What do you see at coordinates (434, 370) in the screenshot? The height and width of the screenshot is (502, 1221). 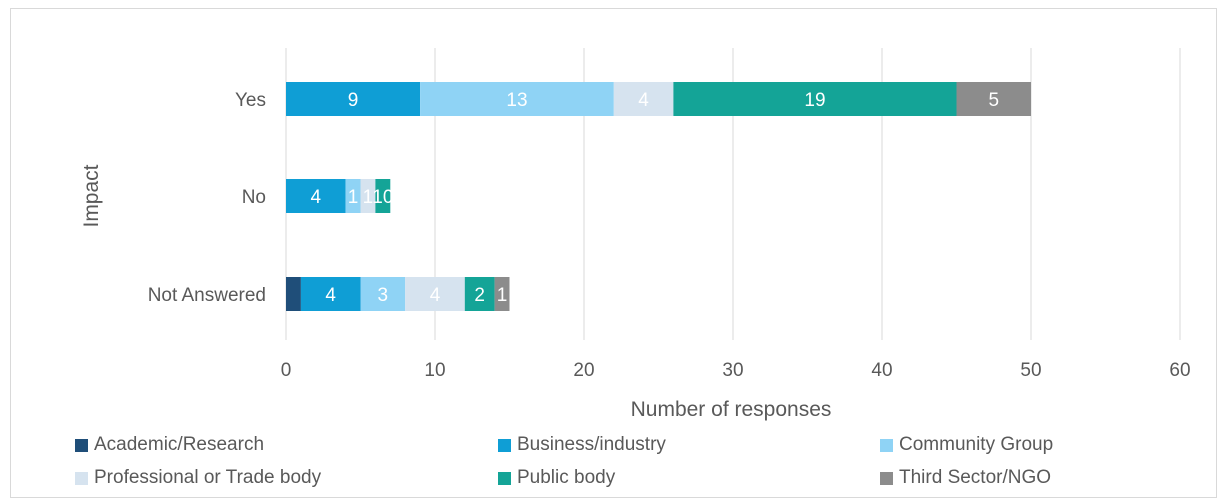 I see `x-tick-label: 10` at bounding box center [434, 370].